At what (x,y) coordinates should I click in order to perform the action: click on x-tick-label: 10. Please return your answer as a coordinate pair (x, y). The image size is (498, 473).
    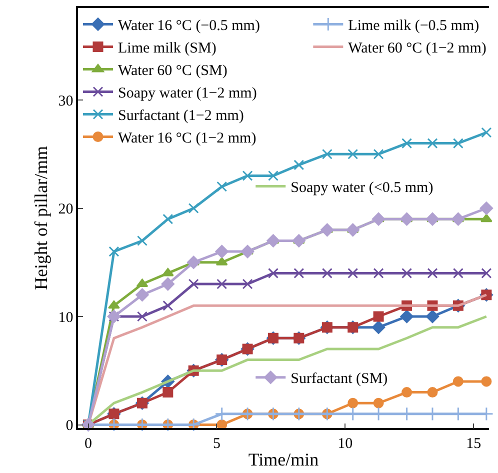
    Looking at the image, I should click on (345, 444).